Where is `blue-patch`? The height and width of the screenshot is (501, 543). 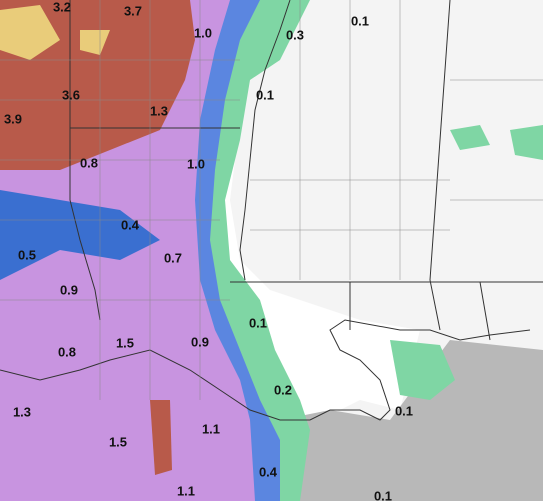 blue-patch is located at coordinates (80, 235).